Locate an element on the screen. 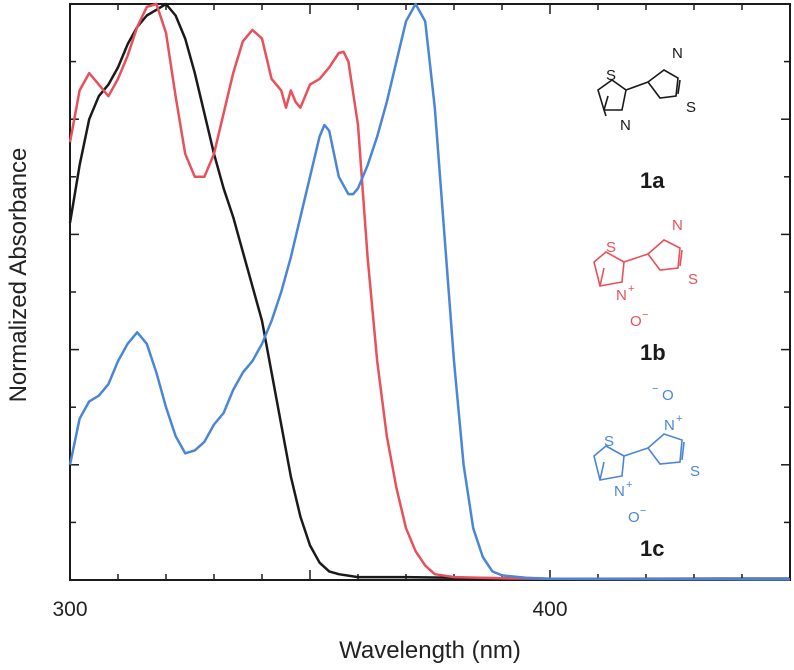 This screenshot has width=794, height=670. label-1a: 1a is located at coordinates (652, 180).